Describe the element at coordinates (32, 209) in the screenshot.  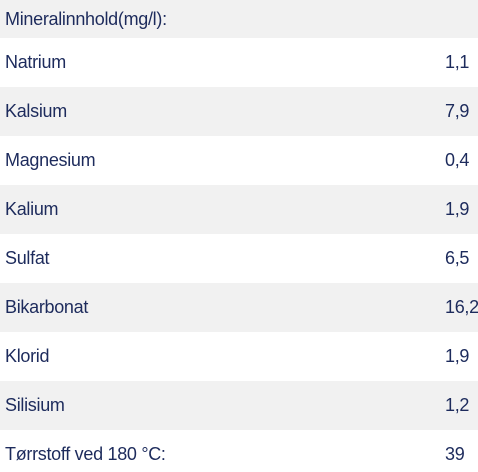
I see `mineral-name: Kalium` at that location.